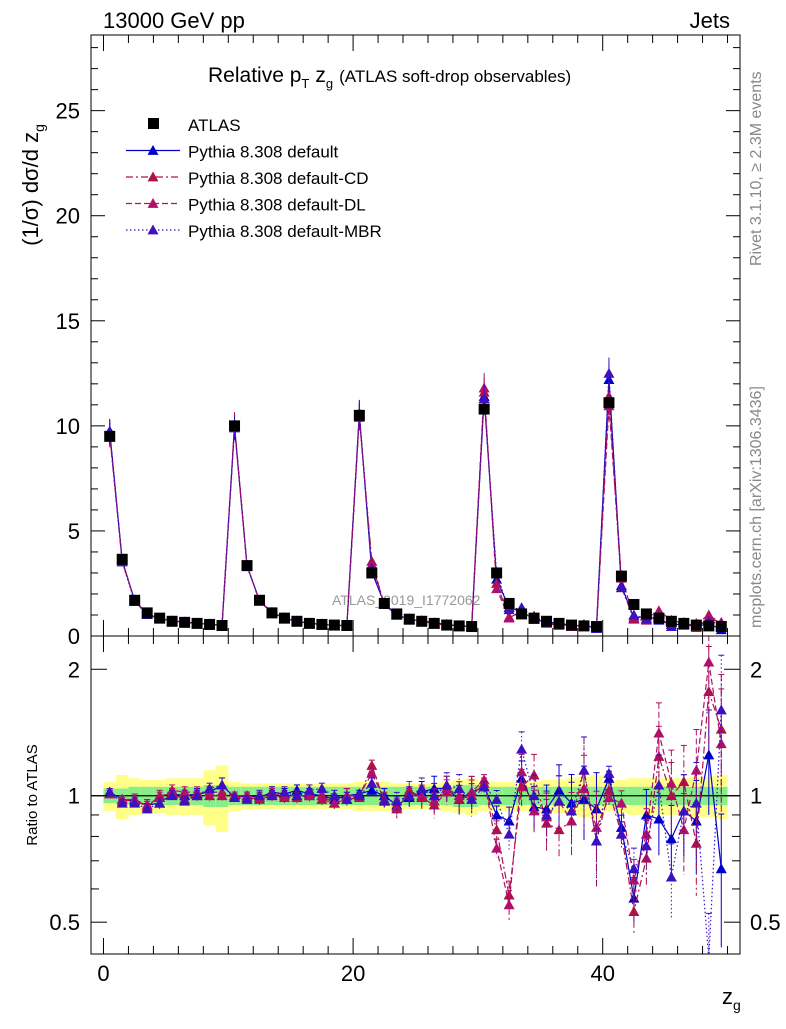 Image resolution: width=786 pixels, height=1029 pixels. I want to click on x-axis-label-sub: g, so click(737, 1005).